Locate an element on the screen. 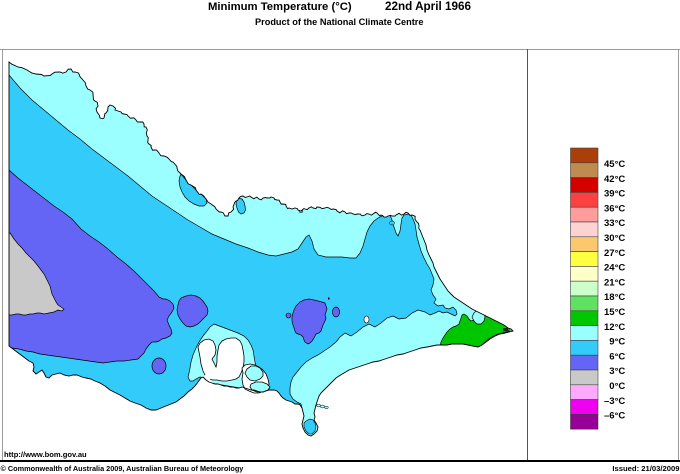 The width and height of the screenshot is (680, 474). svg-text: 9°C is located at coordinates (617, 342).